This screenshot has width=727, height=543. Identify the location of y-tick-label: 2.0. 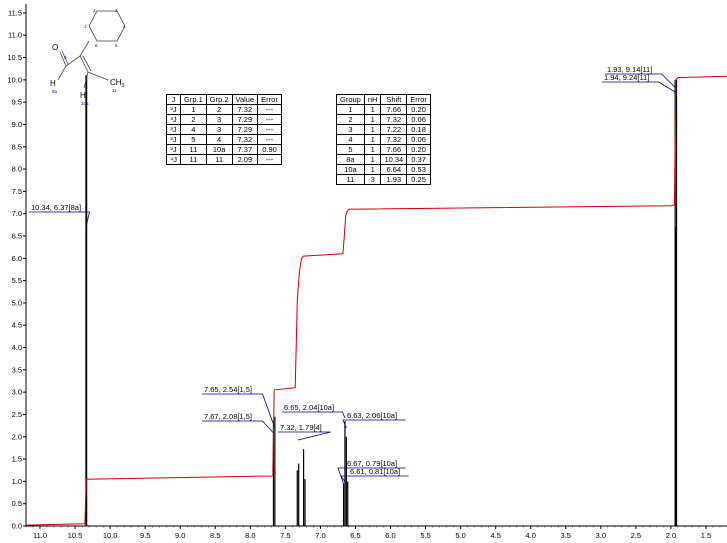
(17, 436).